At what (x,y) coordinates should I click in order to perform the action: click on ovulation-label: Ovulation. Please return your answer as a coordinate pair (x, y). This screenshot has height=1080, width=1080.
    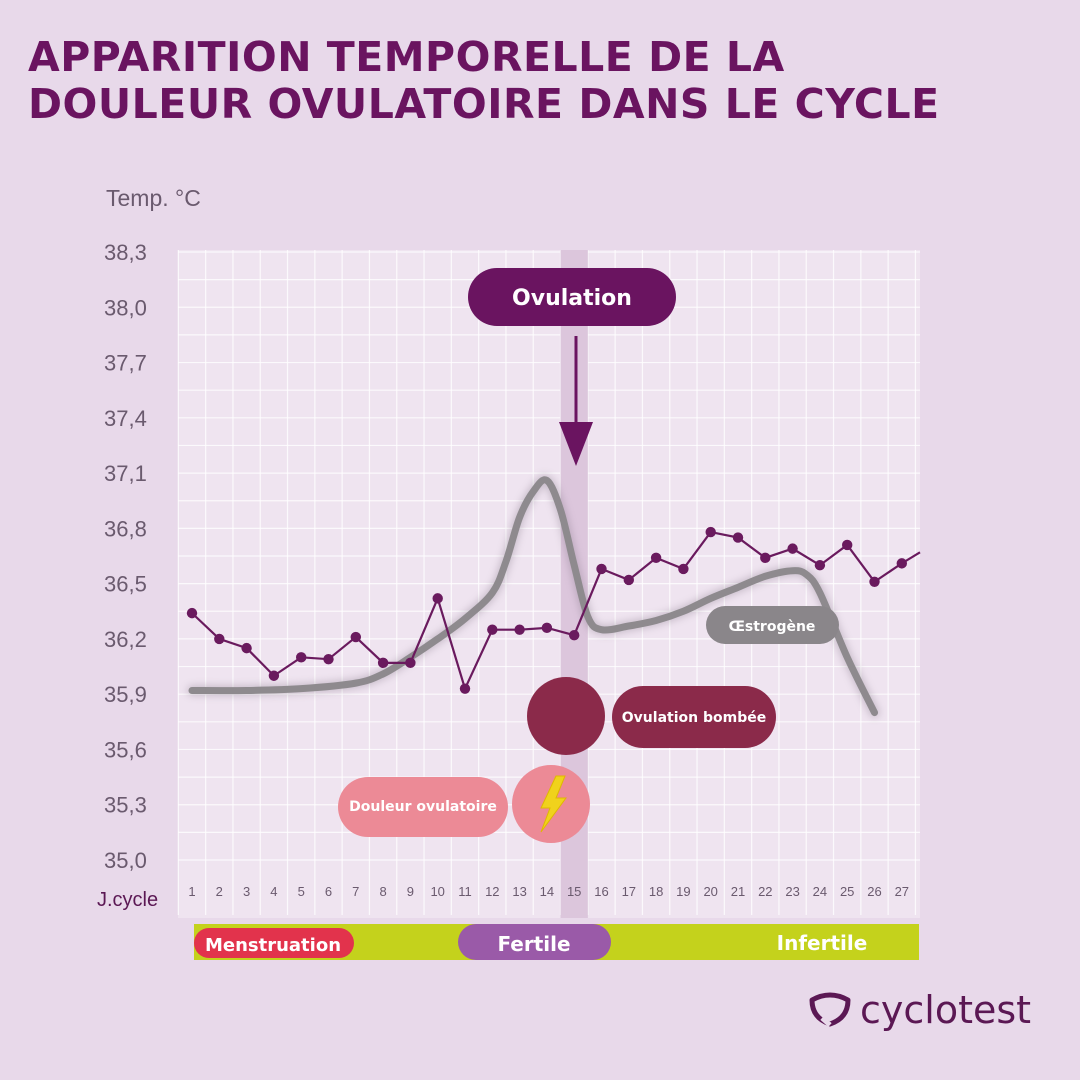
    Looking at the image, I should click on (572, 298).